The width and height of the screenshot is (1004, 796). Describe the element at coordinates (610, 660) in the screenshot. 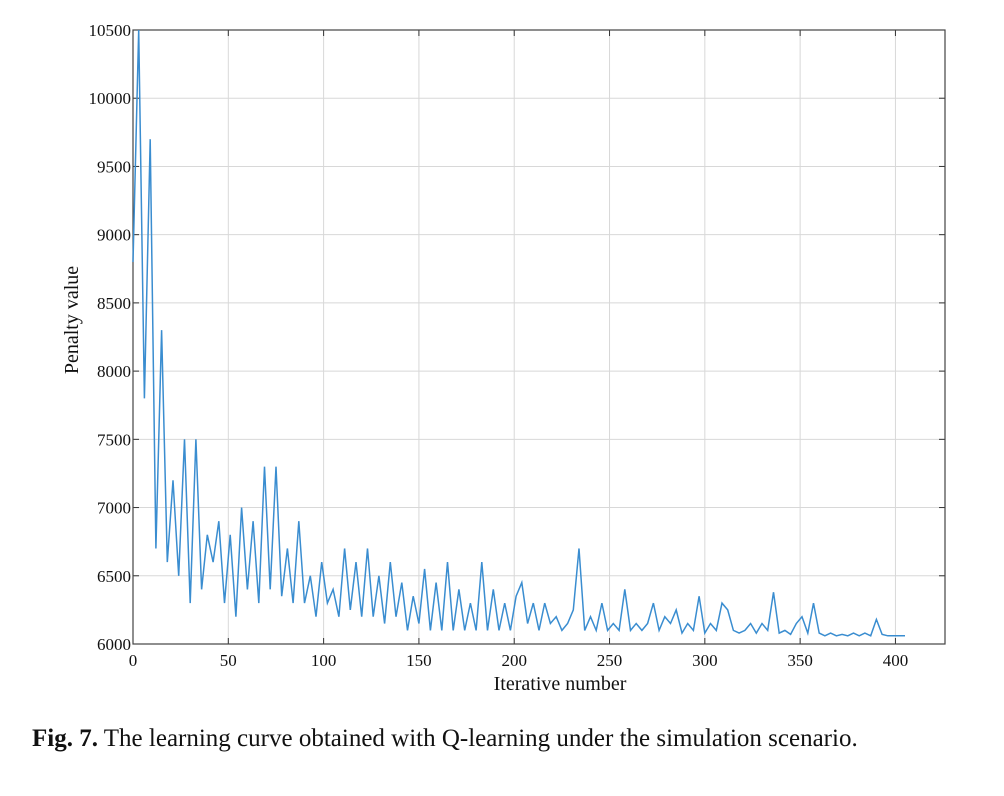

I see `x-tick-label: 250` at that location.